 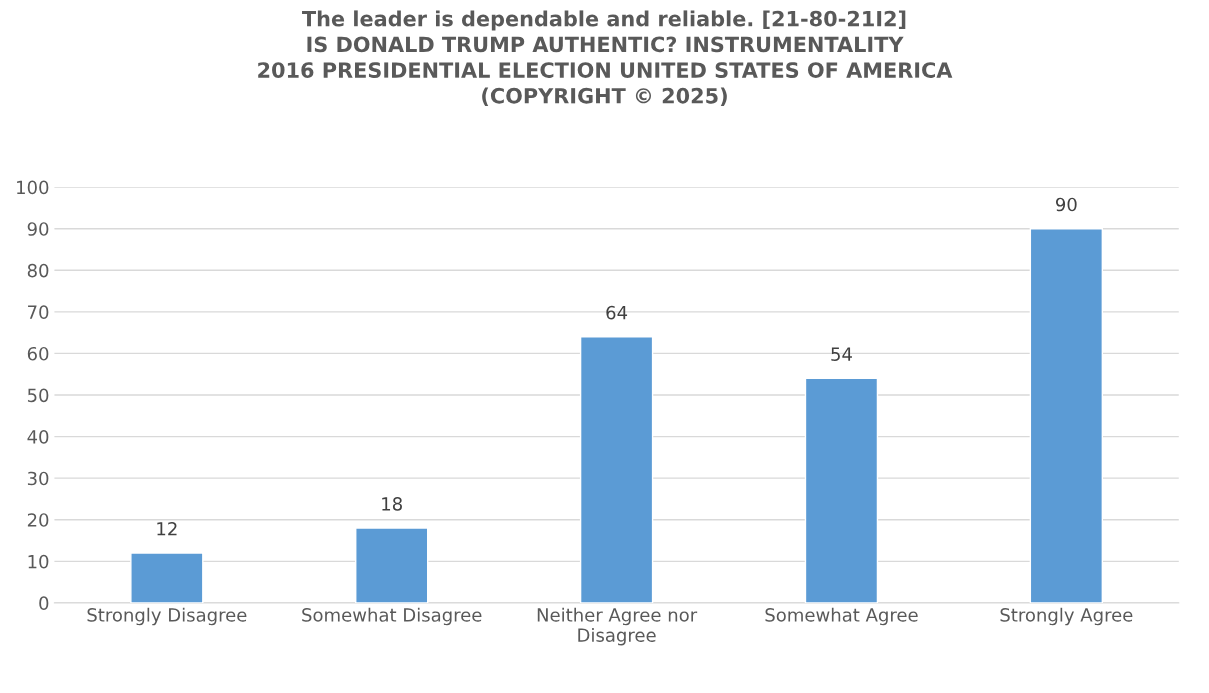 I want to click on x-tick-label: Neither Agree nor Disagree, so click(x=617, y=626).